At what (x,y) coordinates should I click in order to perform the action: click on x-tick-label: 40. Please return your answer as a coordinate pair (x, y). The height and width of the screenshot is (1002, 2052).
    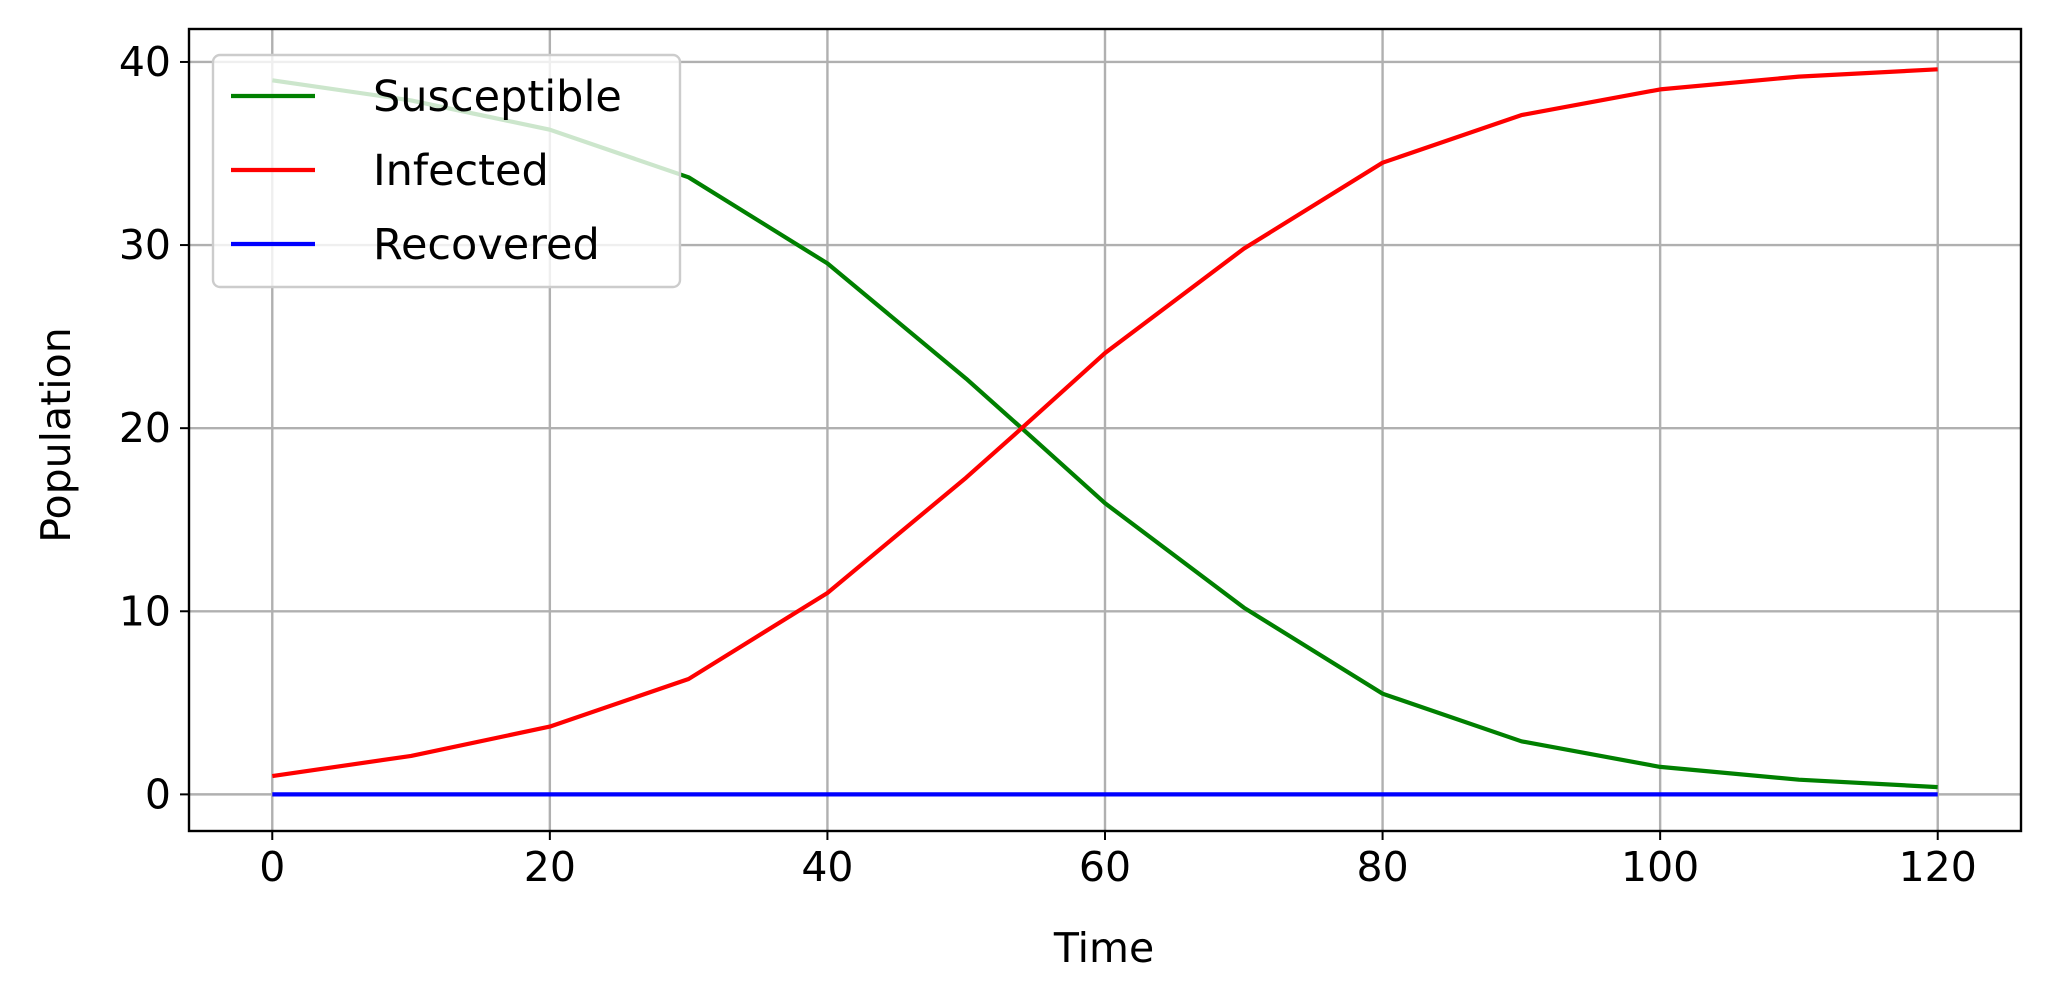
    Looking at the image, I should click on (827, 867).